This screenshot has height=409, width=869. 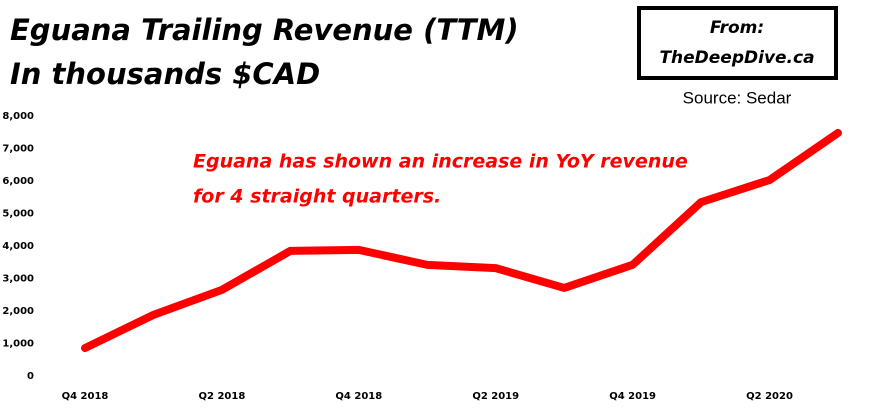 I want to click on y-tick-label: 2,000, so click(x=18, y=311).